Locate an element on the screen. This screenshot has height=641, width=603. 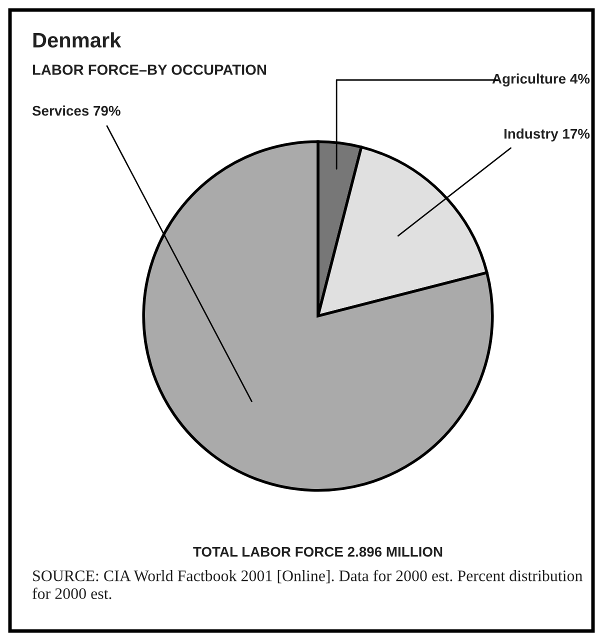
slice-label: Industry 17% is located at coordinates (547, 135).